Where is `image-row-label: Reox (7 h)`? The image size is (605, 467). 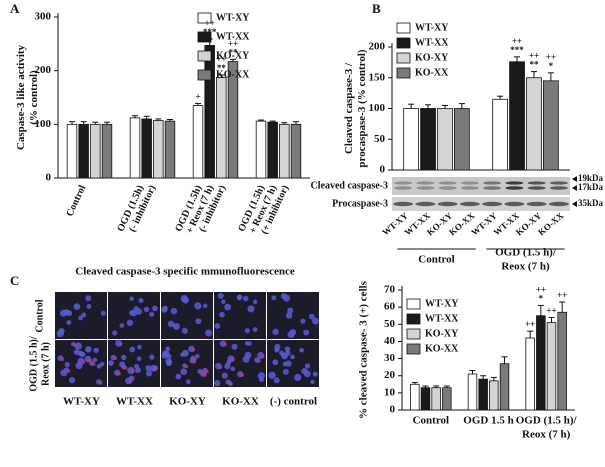 image-row-label: Reox (7 h) is located at coordinates (45, 364).